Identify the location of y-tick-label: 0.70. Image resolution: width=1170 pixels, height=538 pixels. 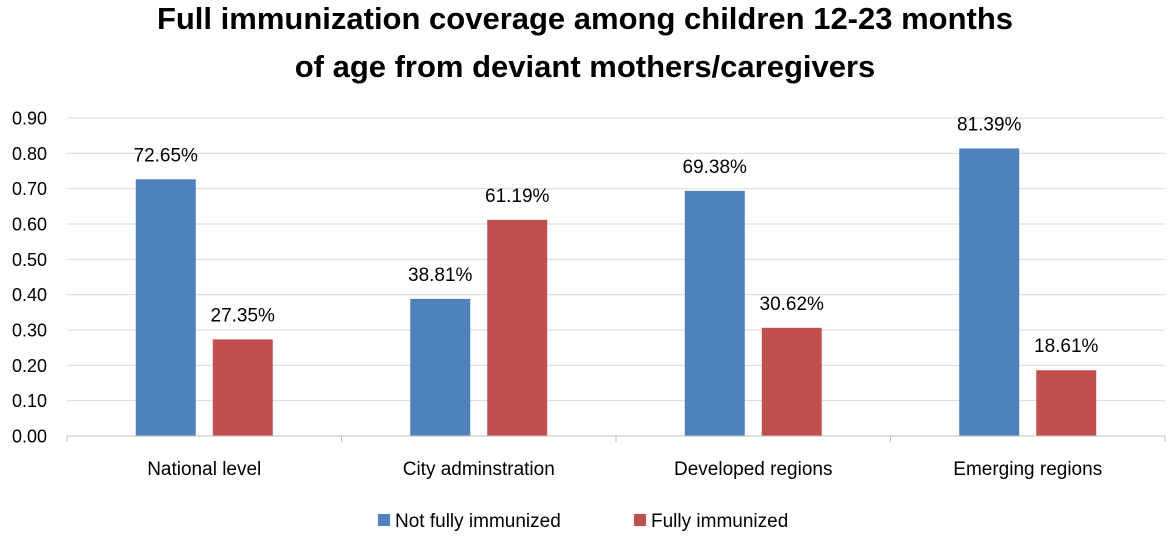
(29, 189).